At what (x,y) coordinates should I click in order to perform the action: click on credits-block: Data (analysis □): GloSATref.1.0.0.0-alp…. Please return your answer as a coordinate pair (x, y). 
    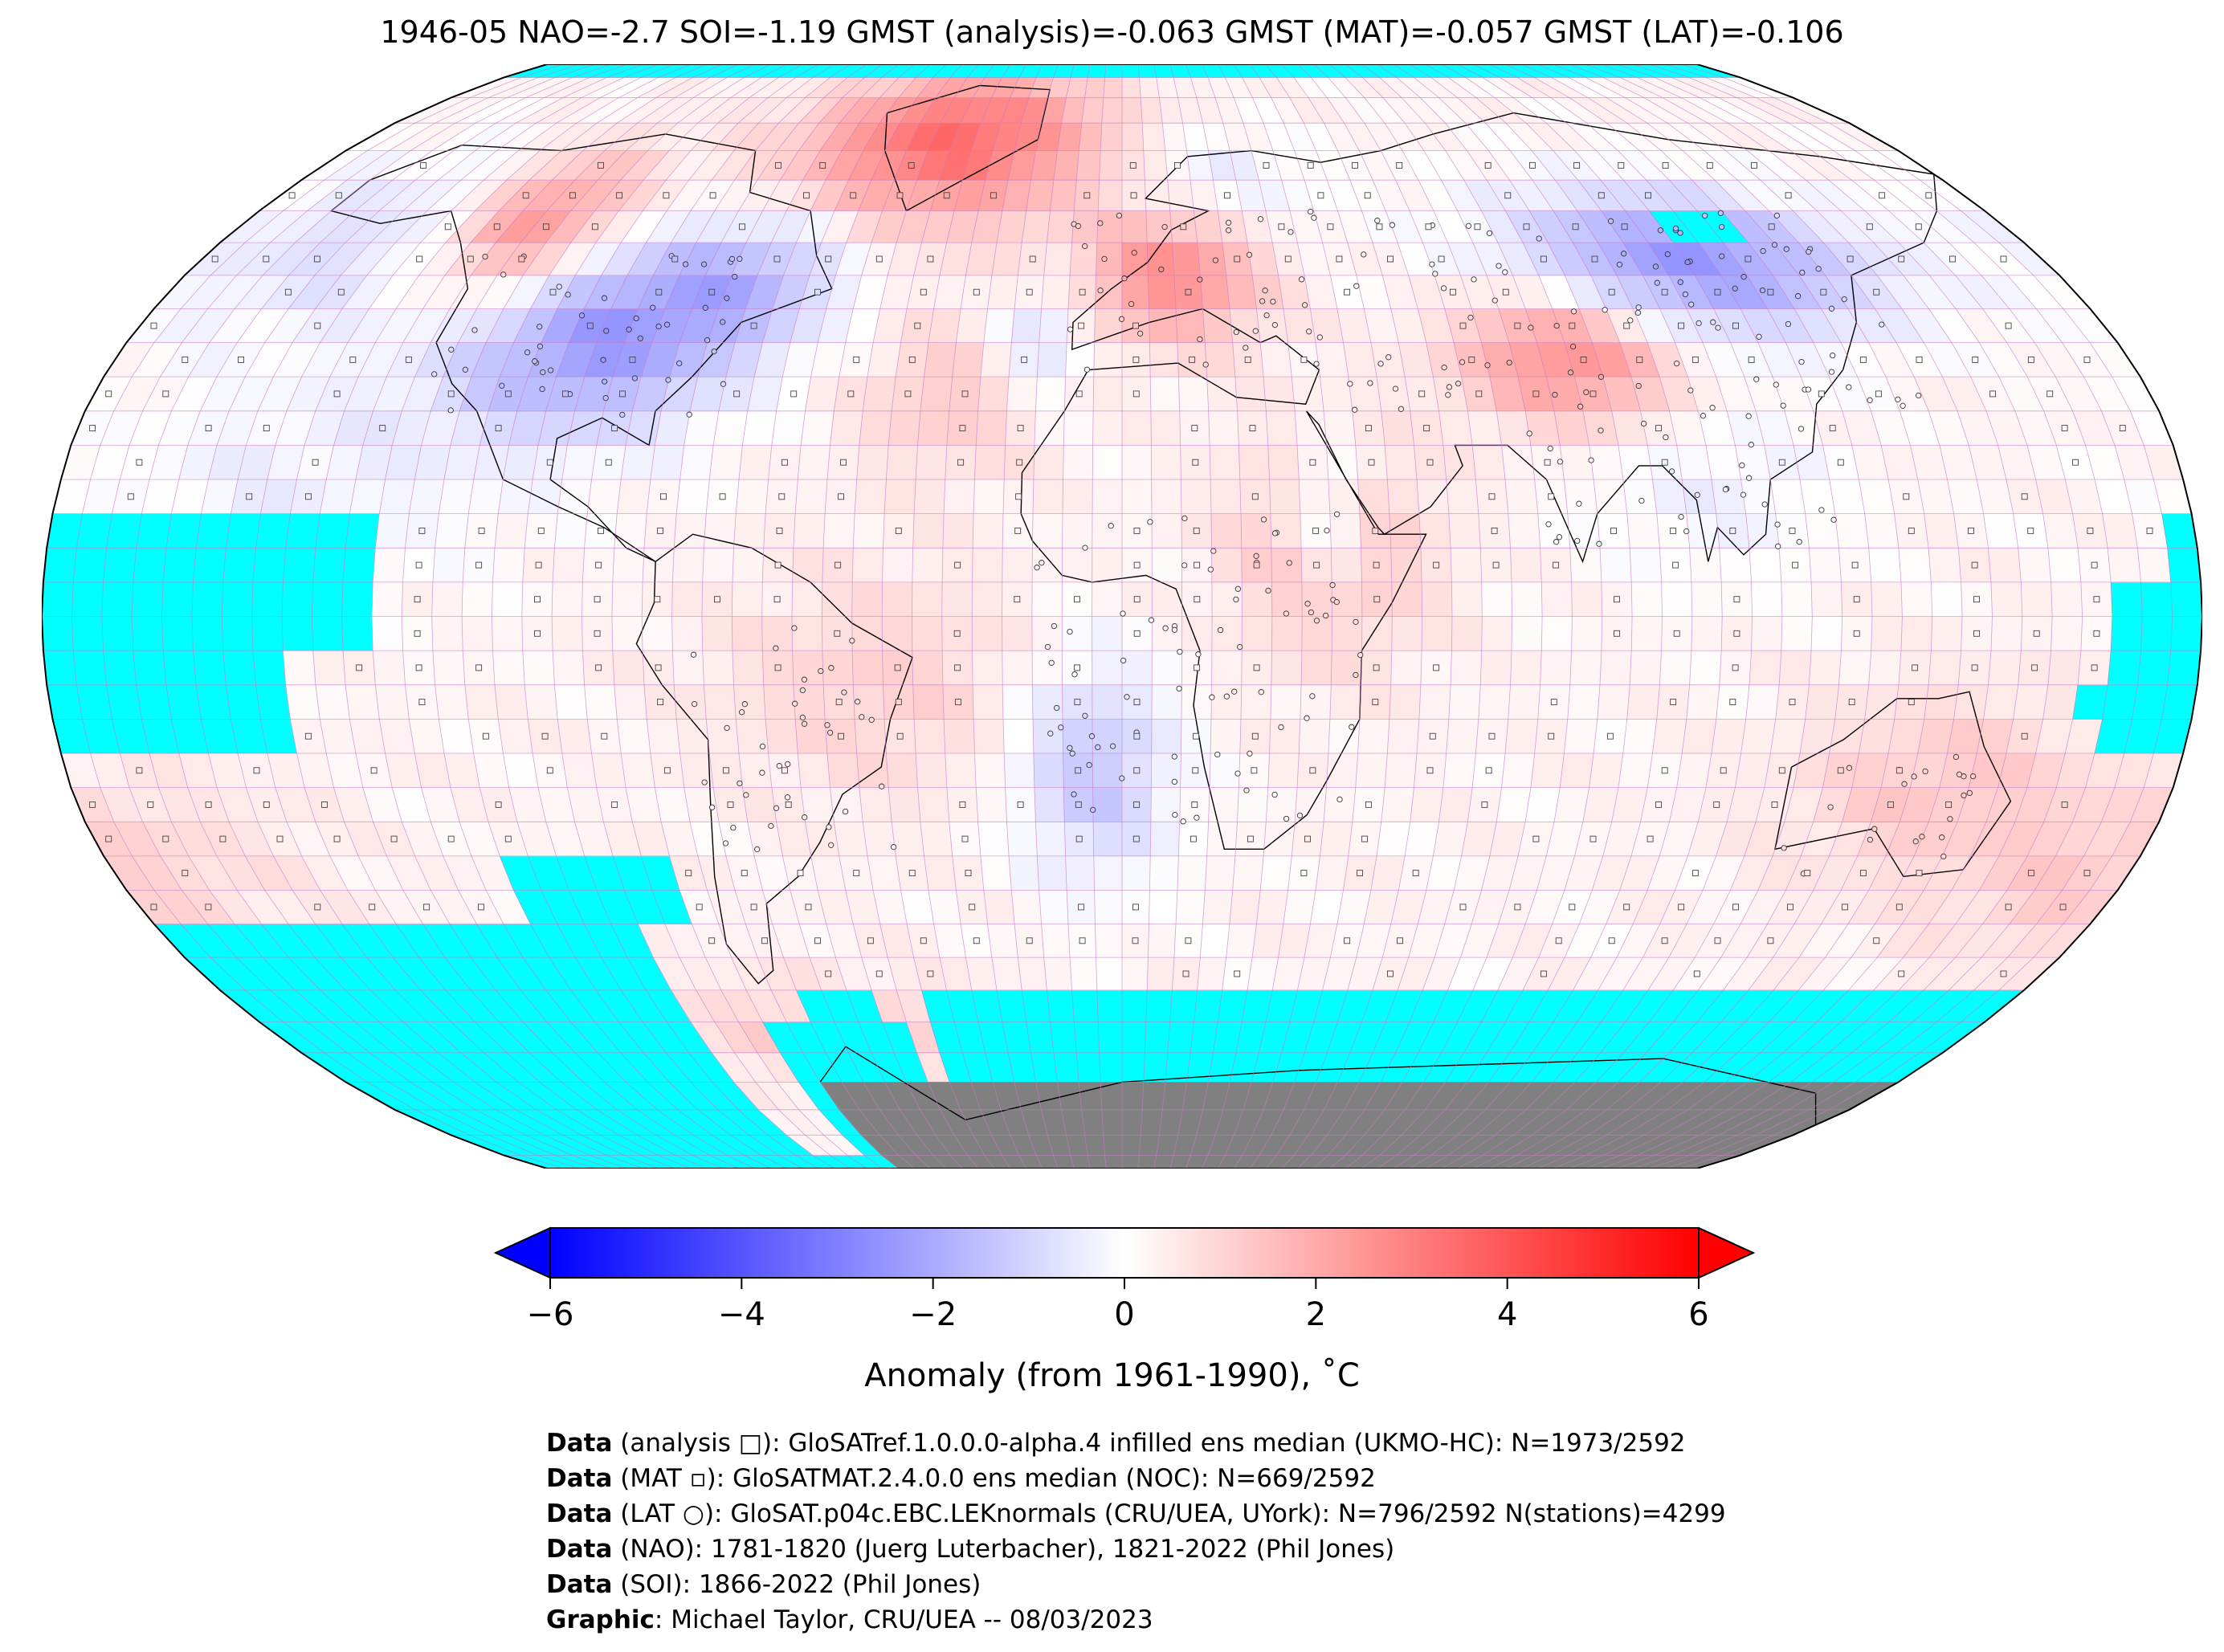
    Looking at the image, I should click on (1136, 1532).